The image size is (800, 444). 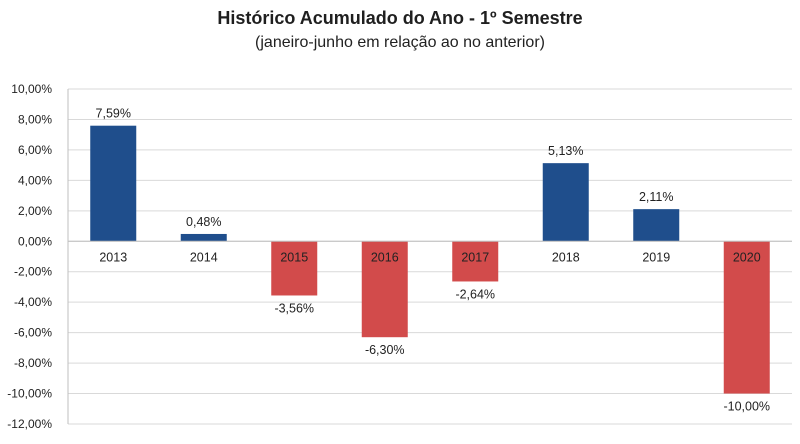 I want to click on x-tick-label-2015: 2015, so click(x=294, y=257).